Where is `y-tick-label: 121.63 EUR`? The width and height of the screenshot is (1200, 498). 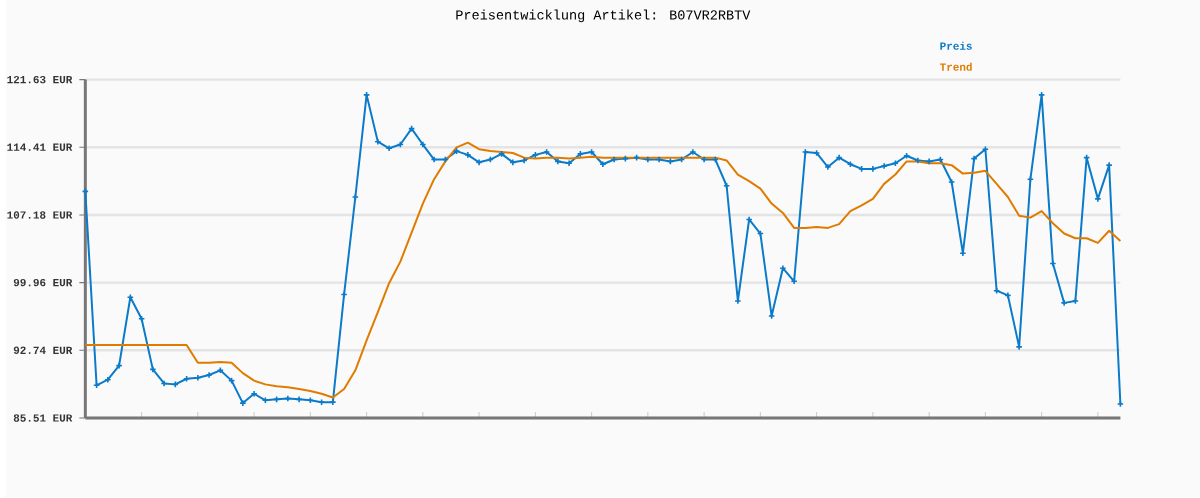
y-tick-label: 121.63 EUR is located at coordinates (40, 80).